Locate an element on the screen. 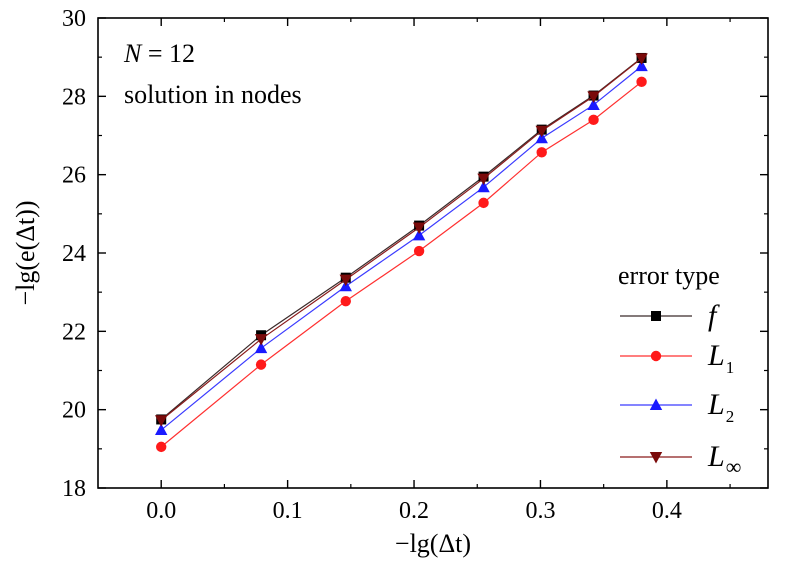  y-tick-label: 22 is located at coordinates (74, 332).